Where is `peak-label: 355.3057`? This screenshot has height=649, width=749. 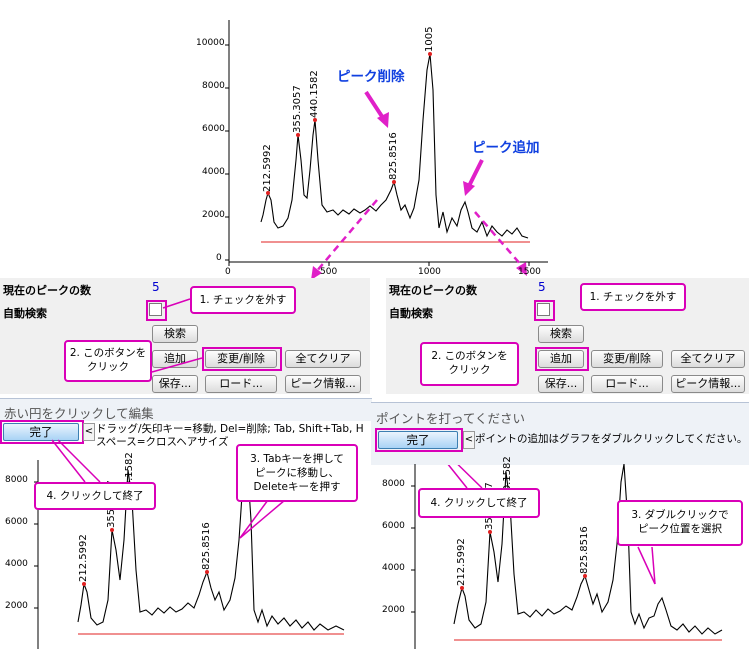 peak-label: 355.3057 is located at coordinates (297, 109).